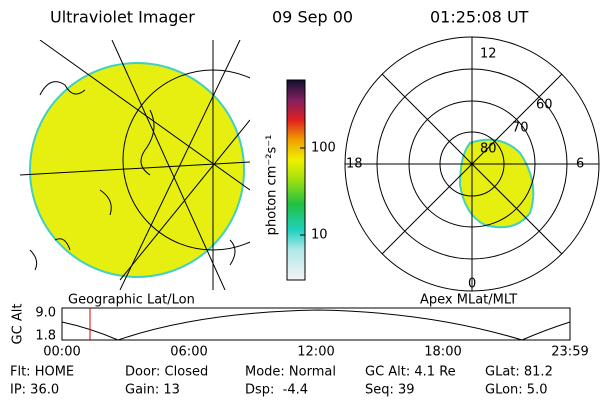  What do you see at coordinates (166, 372) in the screenshot?
I see `info-field: Door: Closed` at bounding box center [166, 372].